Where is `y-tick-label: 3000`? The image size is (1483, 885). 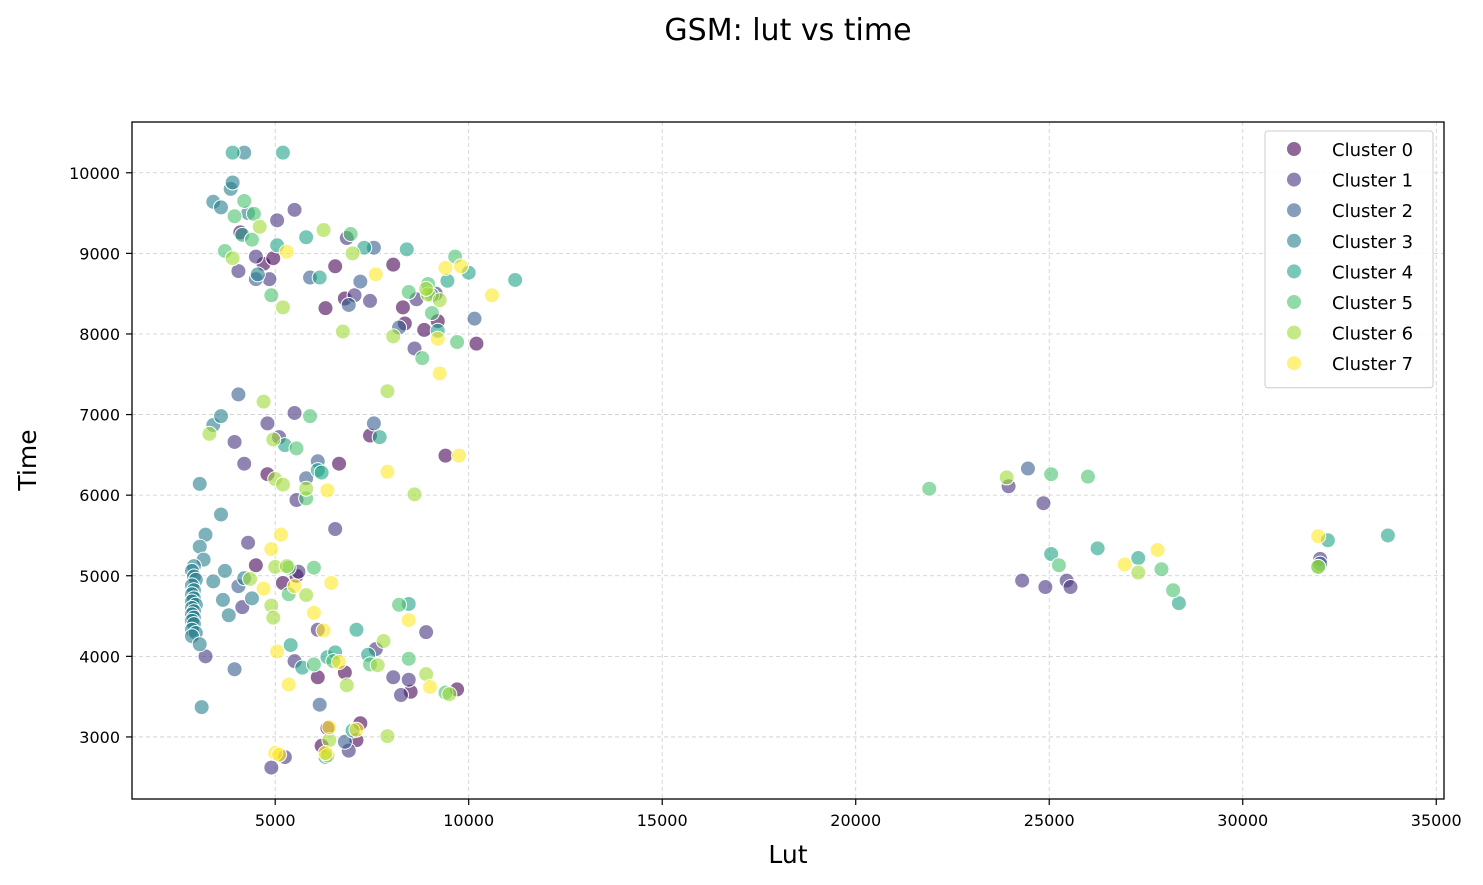
y-tick-label: 3000 is located at coordinates (99, 737).